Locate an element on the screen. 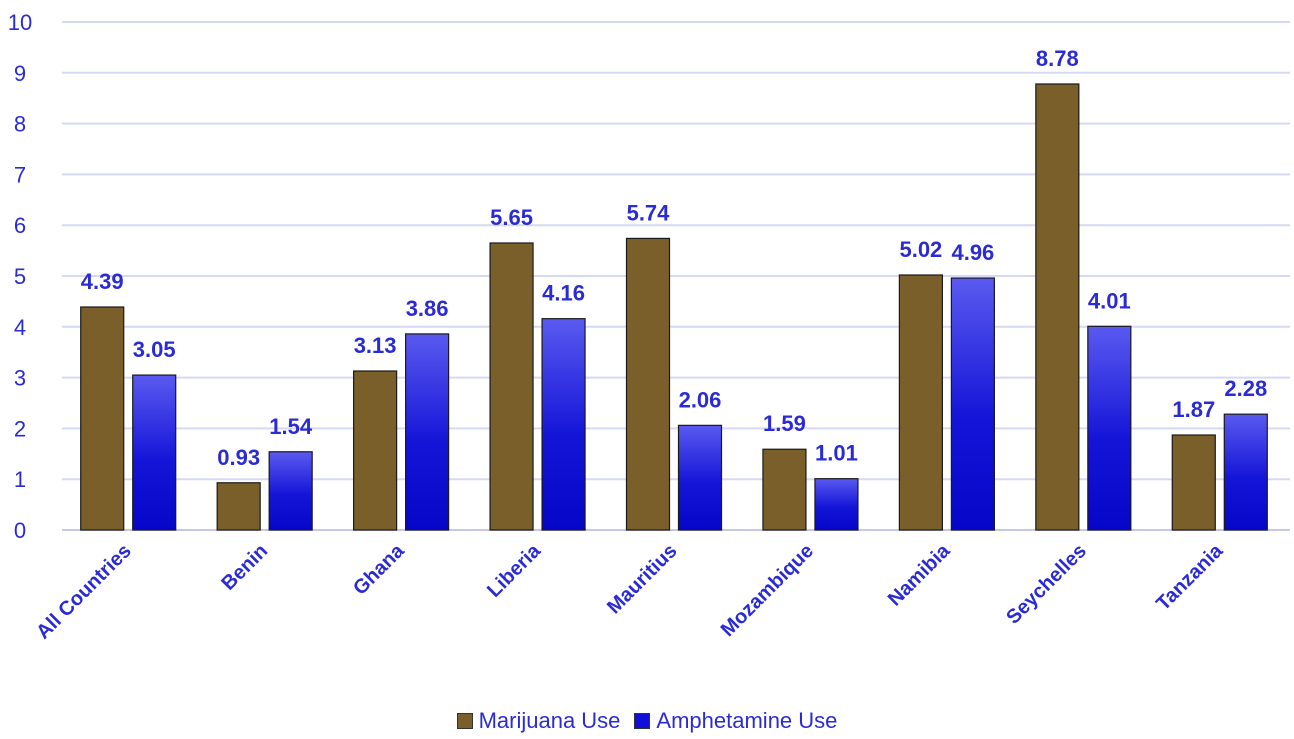  y-tick-label: 9 is located at coordinates (20, 73).